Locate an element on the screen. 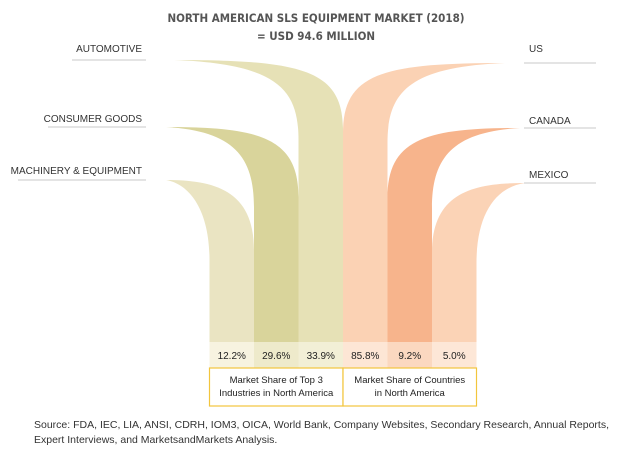 The height and width of the screenshot is (459, 633). label-mexico: MEXICO is located at coordinates (549, 175).